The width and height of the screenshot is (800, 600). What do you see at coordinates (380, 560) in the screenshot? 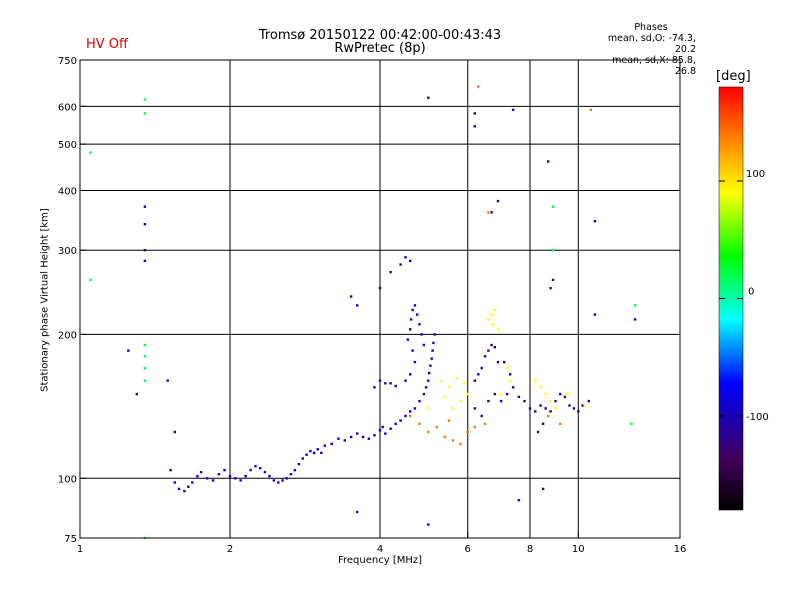
I see `x-axis-label: Frequency [MHz]` at bounding box center [380, 560].